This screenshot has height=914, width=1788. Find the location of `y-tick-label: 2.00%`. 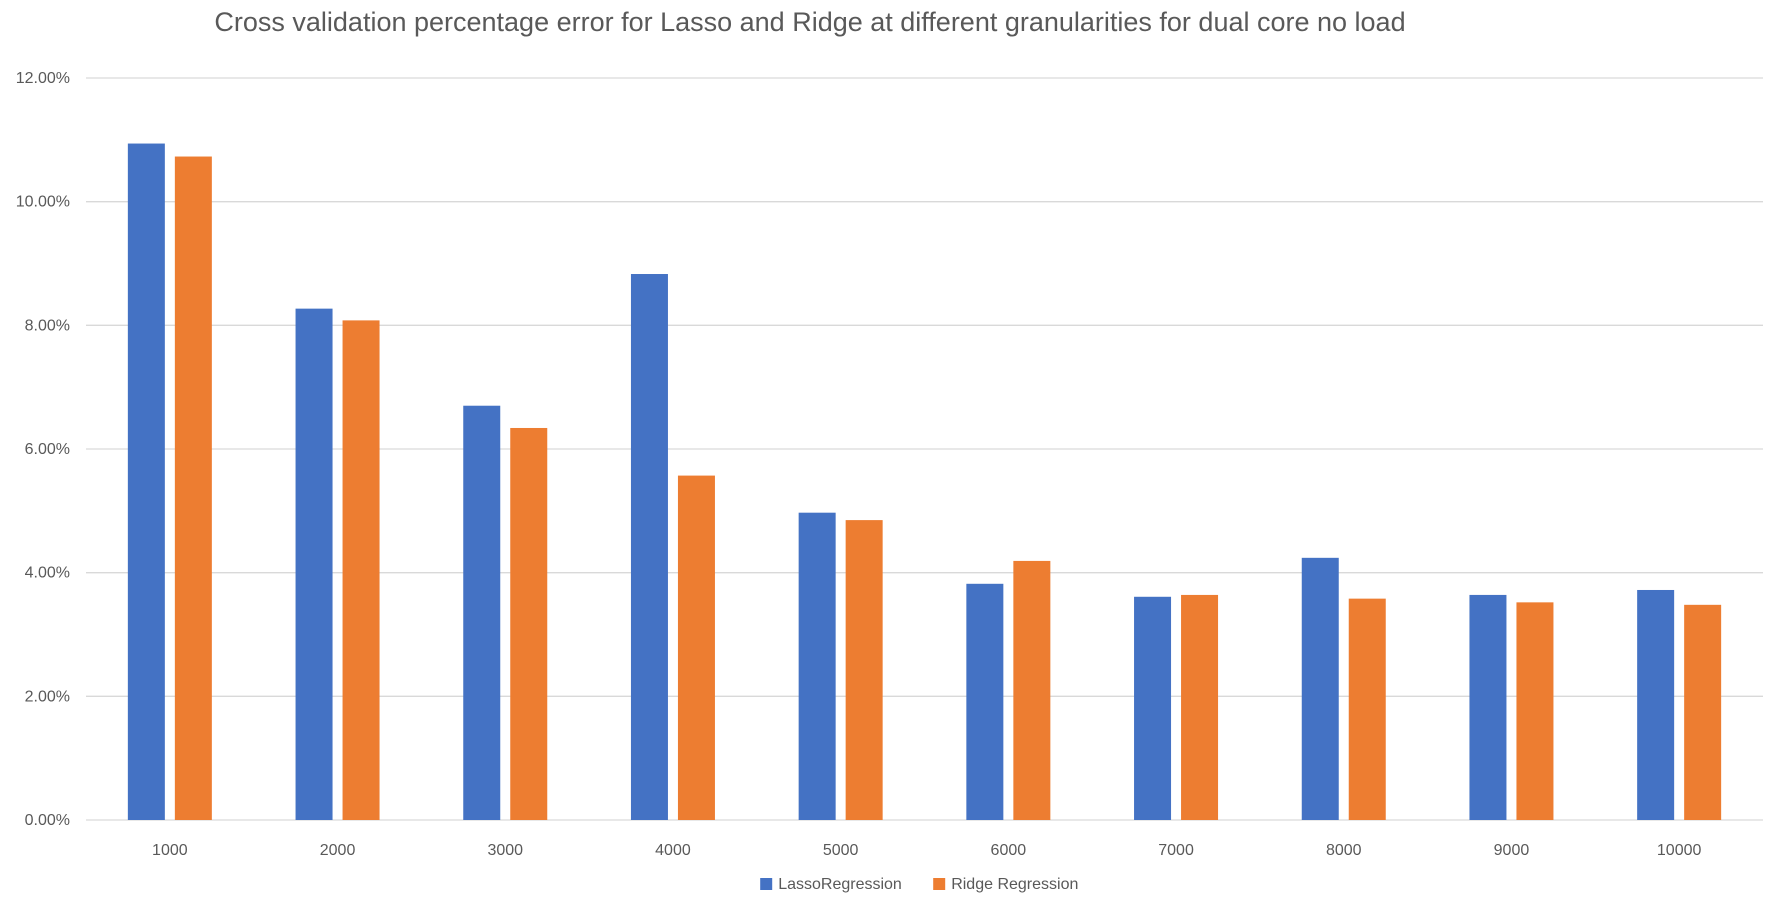

y-tick-label: 2.00% is located at coordinates (47, 696).